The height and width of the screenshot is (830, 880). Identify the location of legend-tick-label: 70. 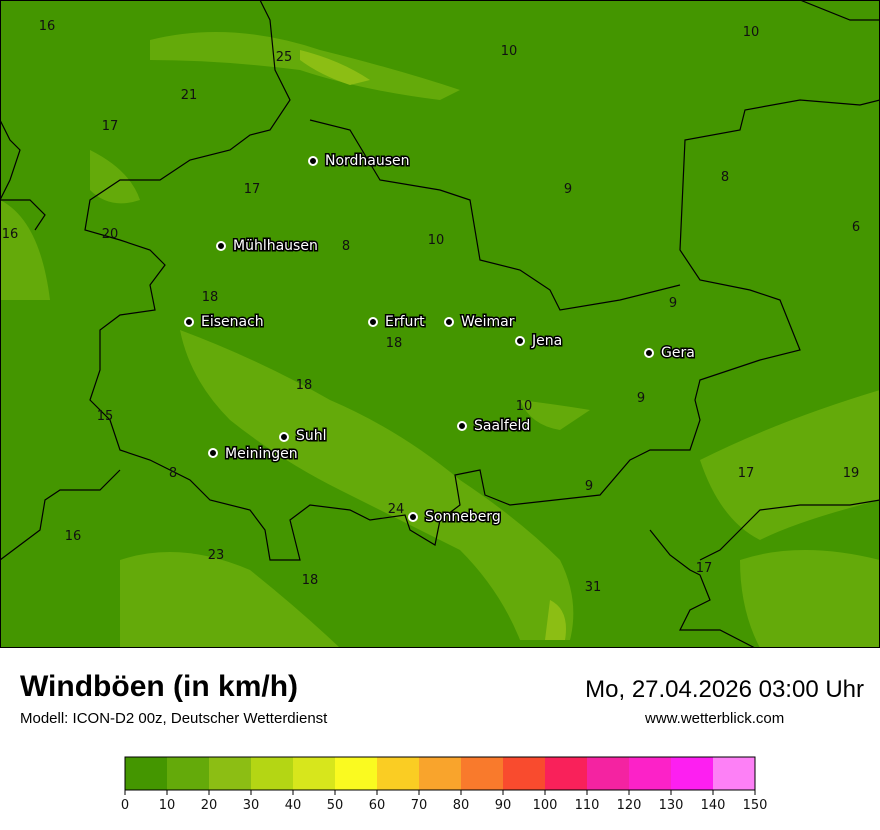
(419, 805).